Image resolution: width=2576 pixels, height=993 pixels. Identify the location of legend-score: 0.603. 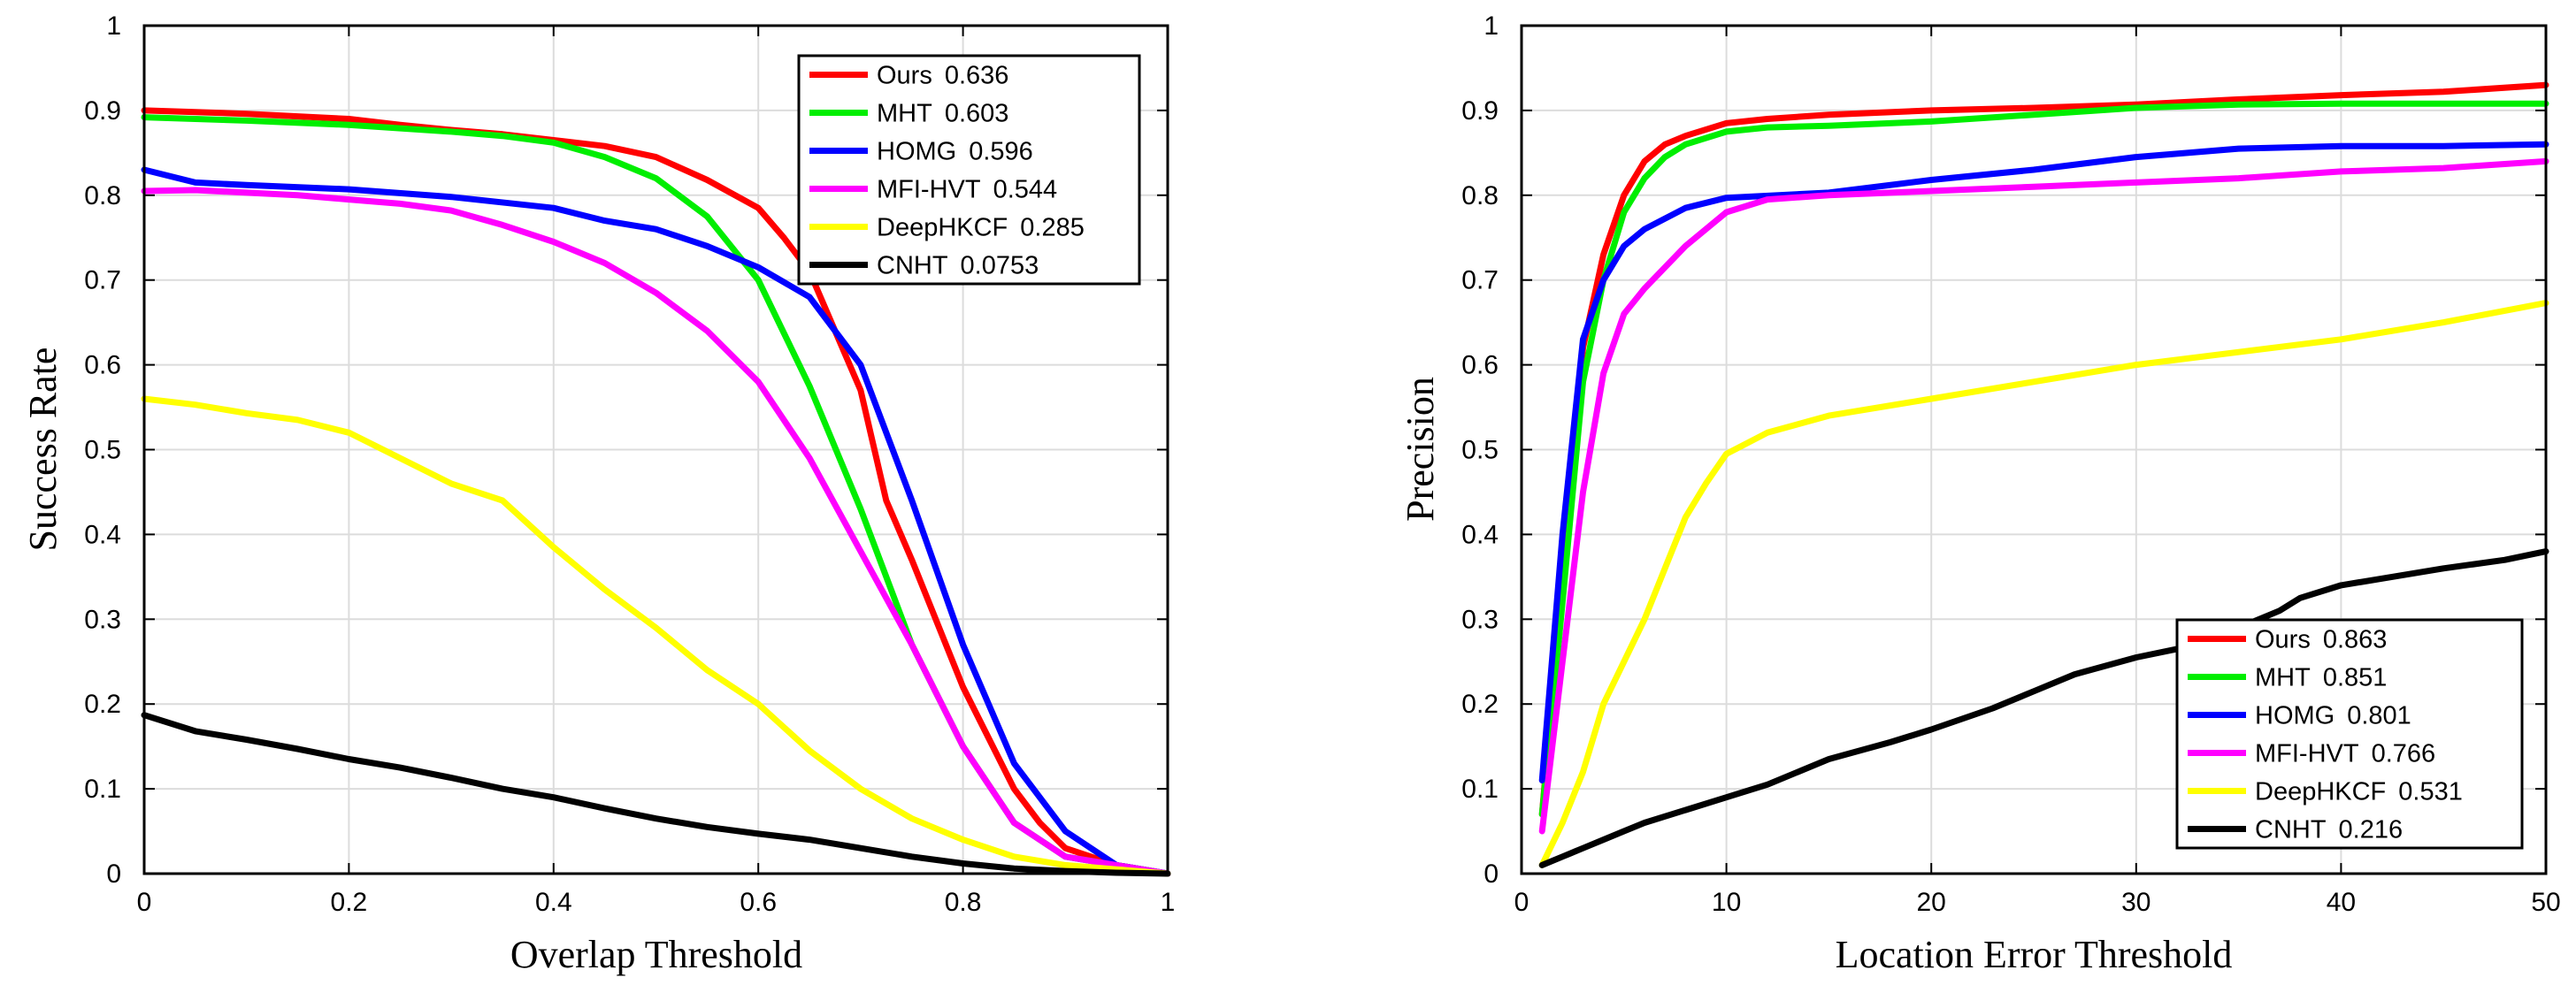
(977, 114).